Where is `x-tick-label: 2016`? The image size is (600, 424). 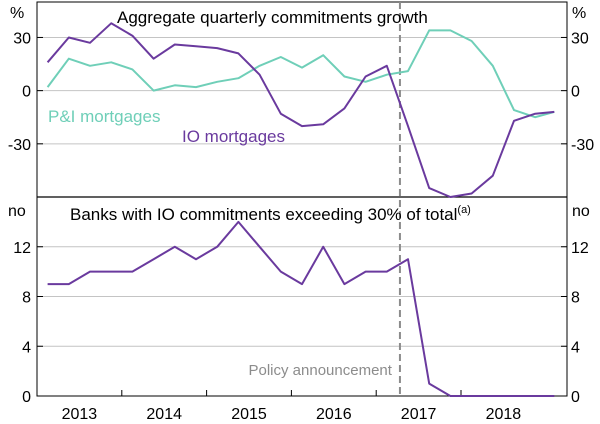 x-tick-label: 2016 is located at coordinates (334, 414).